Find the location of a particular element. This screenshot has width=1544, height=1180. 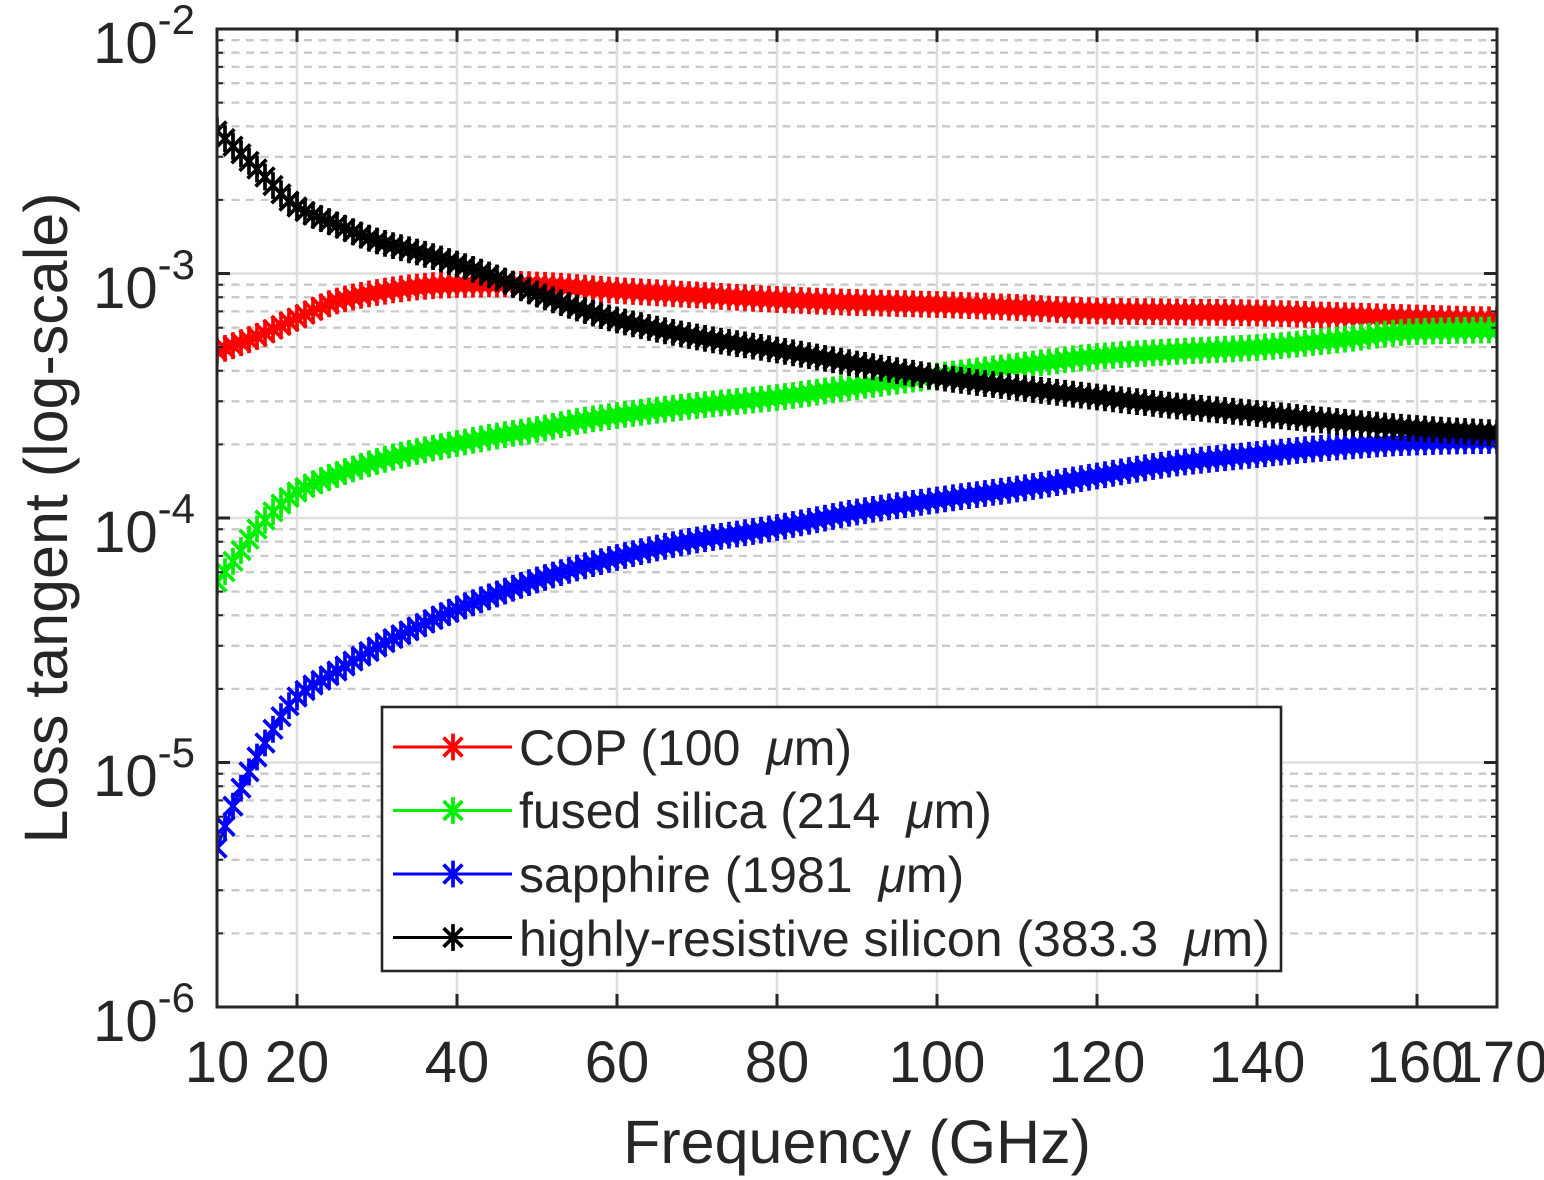

svg-text: 160 is located at coordinates (1415, 1062).